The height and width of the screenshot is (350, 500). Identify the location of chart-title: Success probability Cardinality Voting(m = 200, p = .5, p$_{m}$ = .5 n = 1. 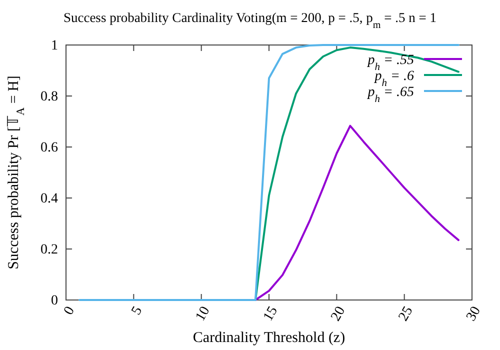
(250, 20).